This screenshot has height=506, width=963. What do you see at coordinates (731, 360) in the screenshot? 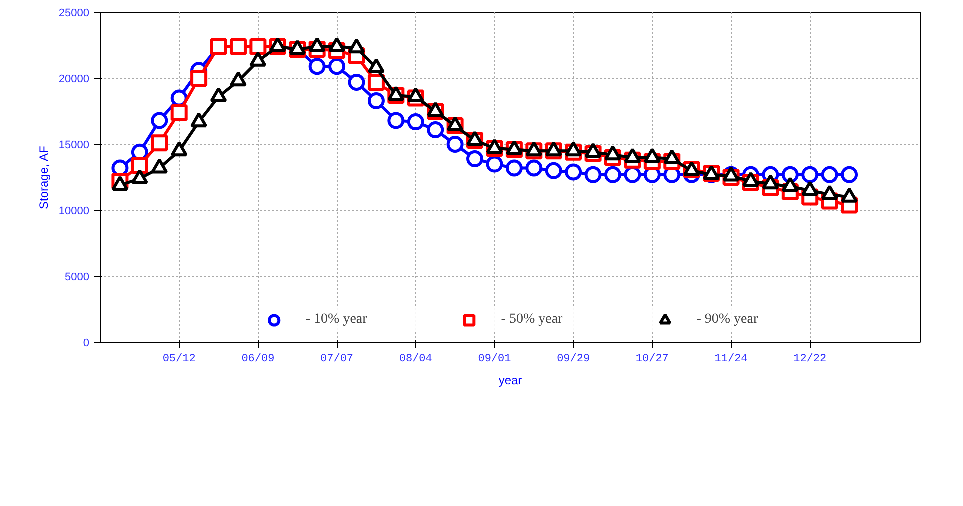
I see `x-tick-label: 11/24` at bounding box center [731, 360].